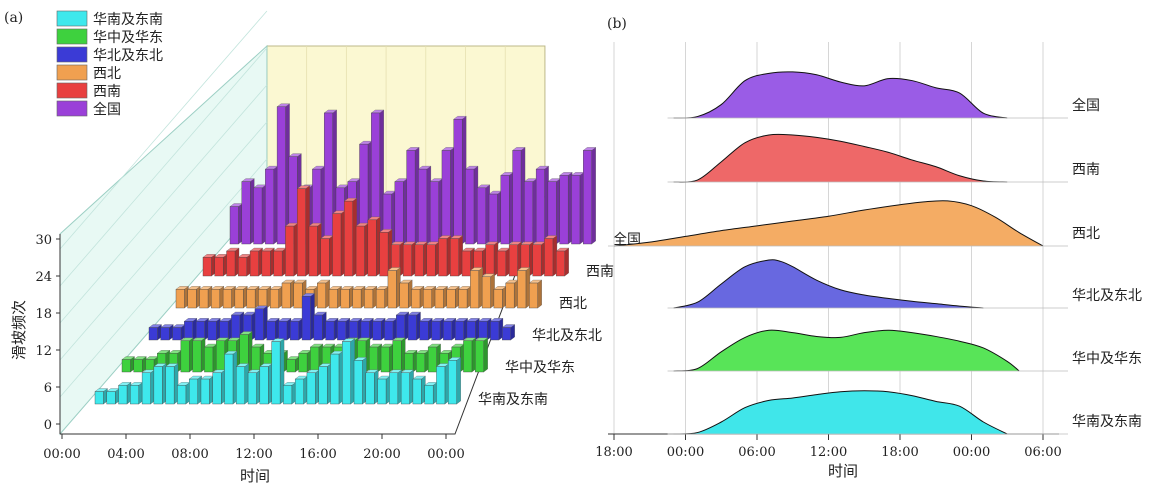 The width and height of the screenshot is (1153, 484). What do you see at coordinates (1107, 422) in the screenshot?
I see `ridge-label: 华南及东南` at bounding box center [1107, 422].